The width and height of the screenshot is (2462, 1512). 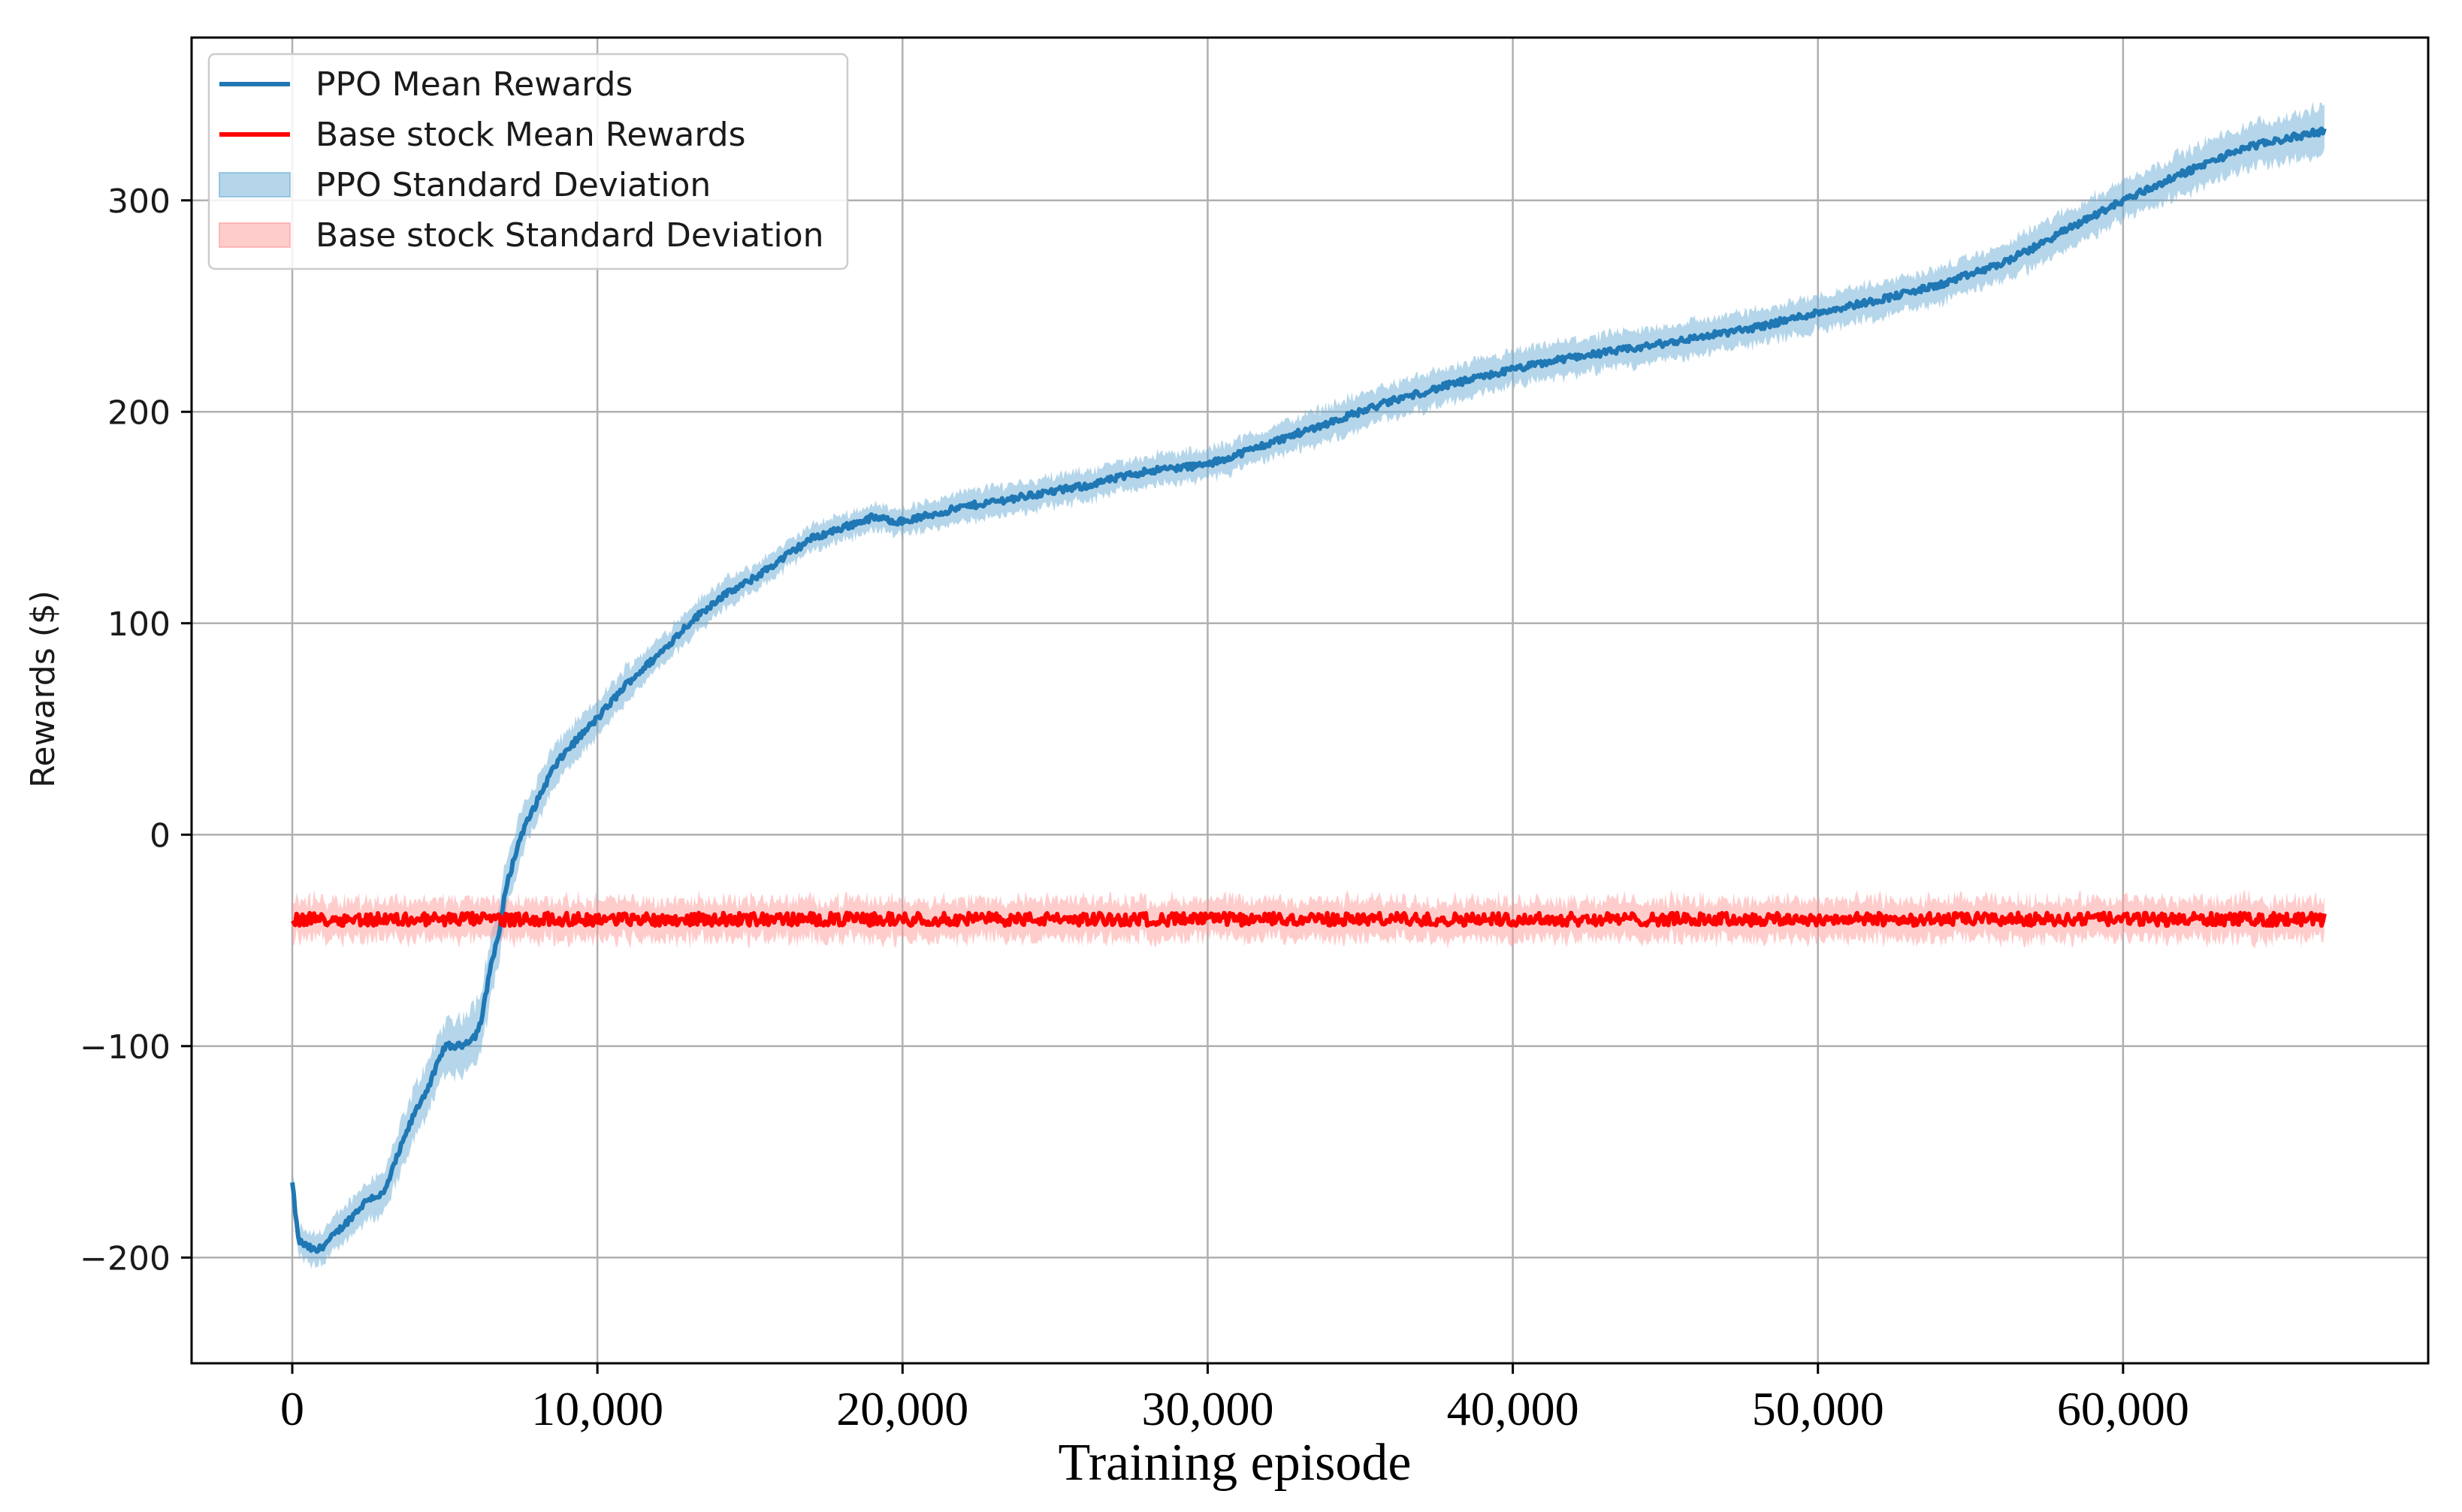 I want to click on x-tick-label: 0, so click(x=292, y=1408).